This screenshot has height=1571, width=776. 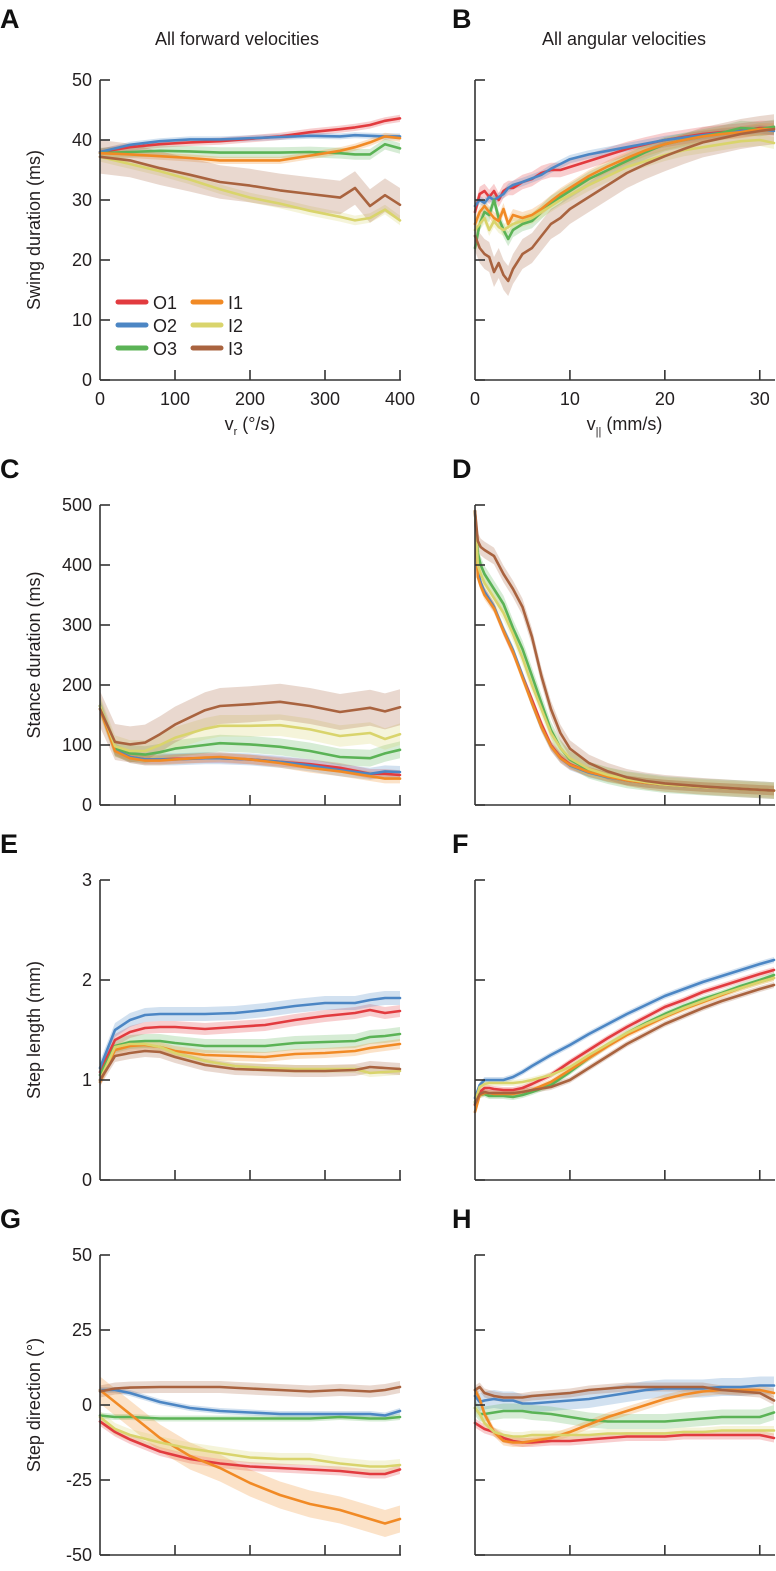 I want to click on y-tick-label: 500, so click(x=77, y=505).